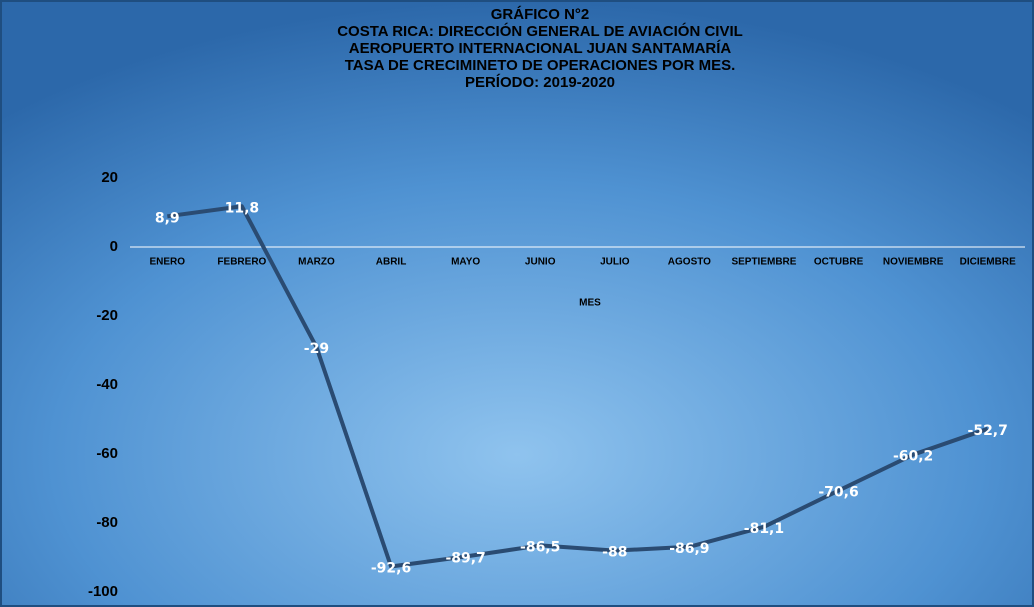 The width and height of the screenshot is (1034, 607). What do you see at coordinates (316, 262) in the screenshot?
I see `x-tick-label: MARZO` at bounding box center [316, 262].